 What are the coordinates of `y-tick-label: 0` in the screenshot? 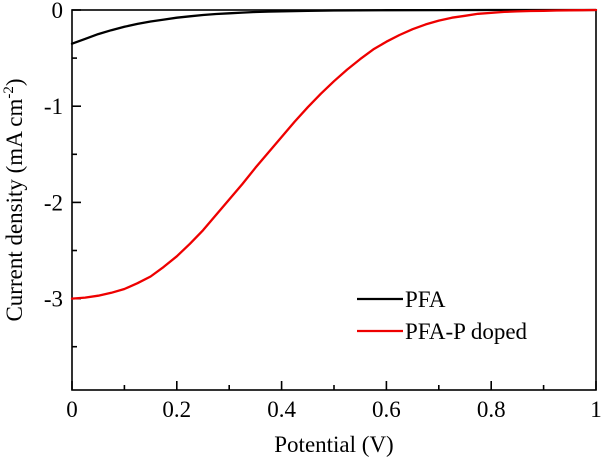 It's located at (58, 11).